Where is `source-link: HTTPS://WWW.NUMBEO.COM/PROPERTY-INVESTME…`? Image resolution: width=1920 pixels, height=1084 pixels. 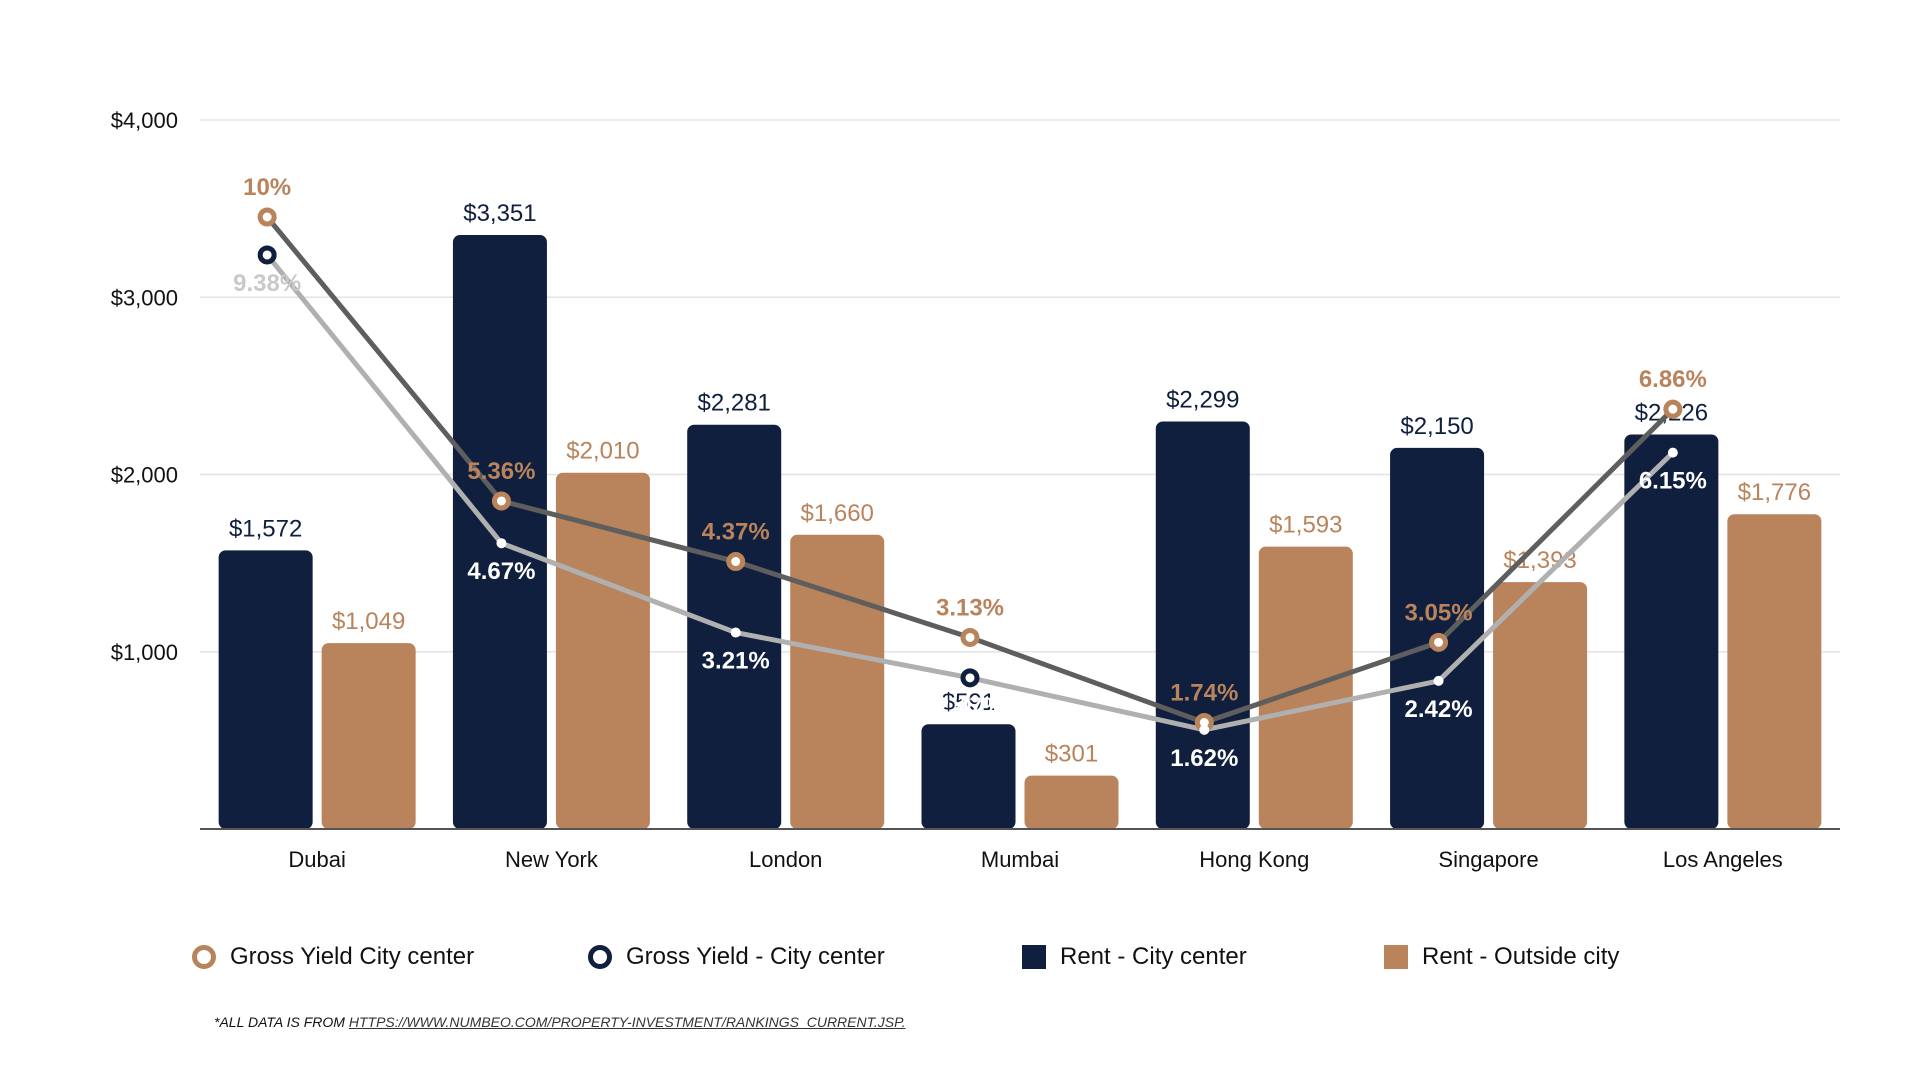 source-link: HTTPS://WWW.NUMBEO.COM/PROPERTY-INVESTME… is located at coordinates (627, 1022).